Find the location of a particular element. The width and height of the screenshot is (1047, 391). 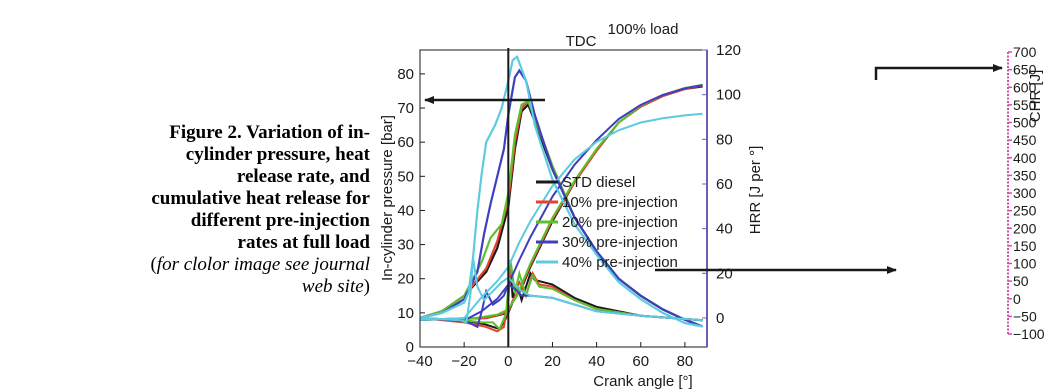

chr-tick-label: 450 is located at coordinates (1025, 140).